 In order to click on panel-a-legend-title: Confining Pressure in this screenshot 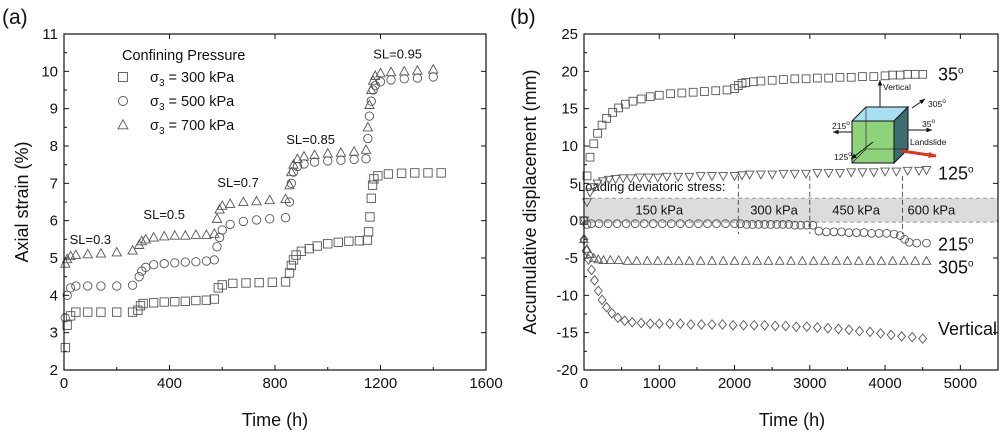, I will do `click(183, 56)`.